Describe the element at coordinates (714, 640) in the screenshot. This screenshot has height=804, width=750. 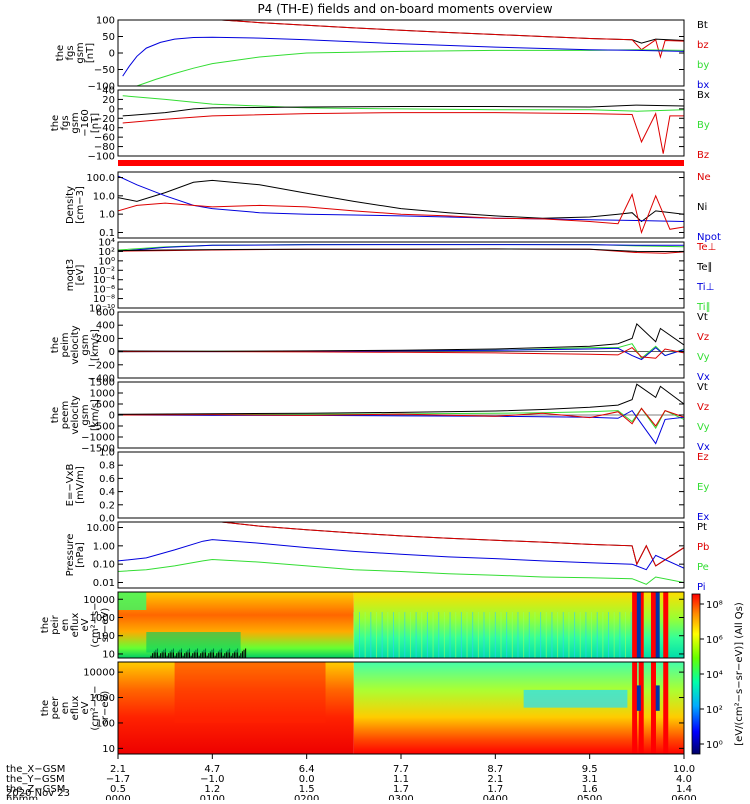
I see `colorbar-tick: 10⁶` at that location.